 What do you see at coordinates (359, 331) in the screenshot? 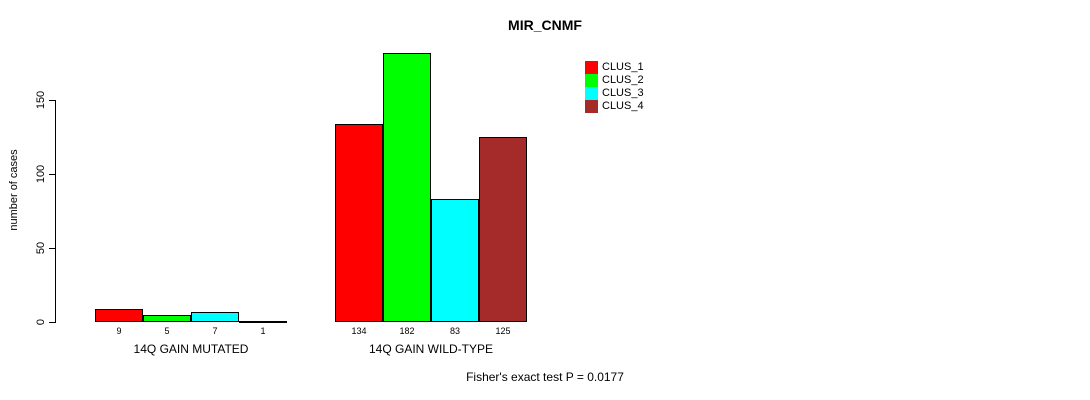
I see `bar-value-label: 134` at bounding box center [359, 331].